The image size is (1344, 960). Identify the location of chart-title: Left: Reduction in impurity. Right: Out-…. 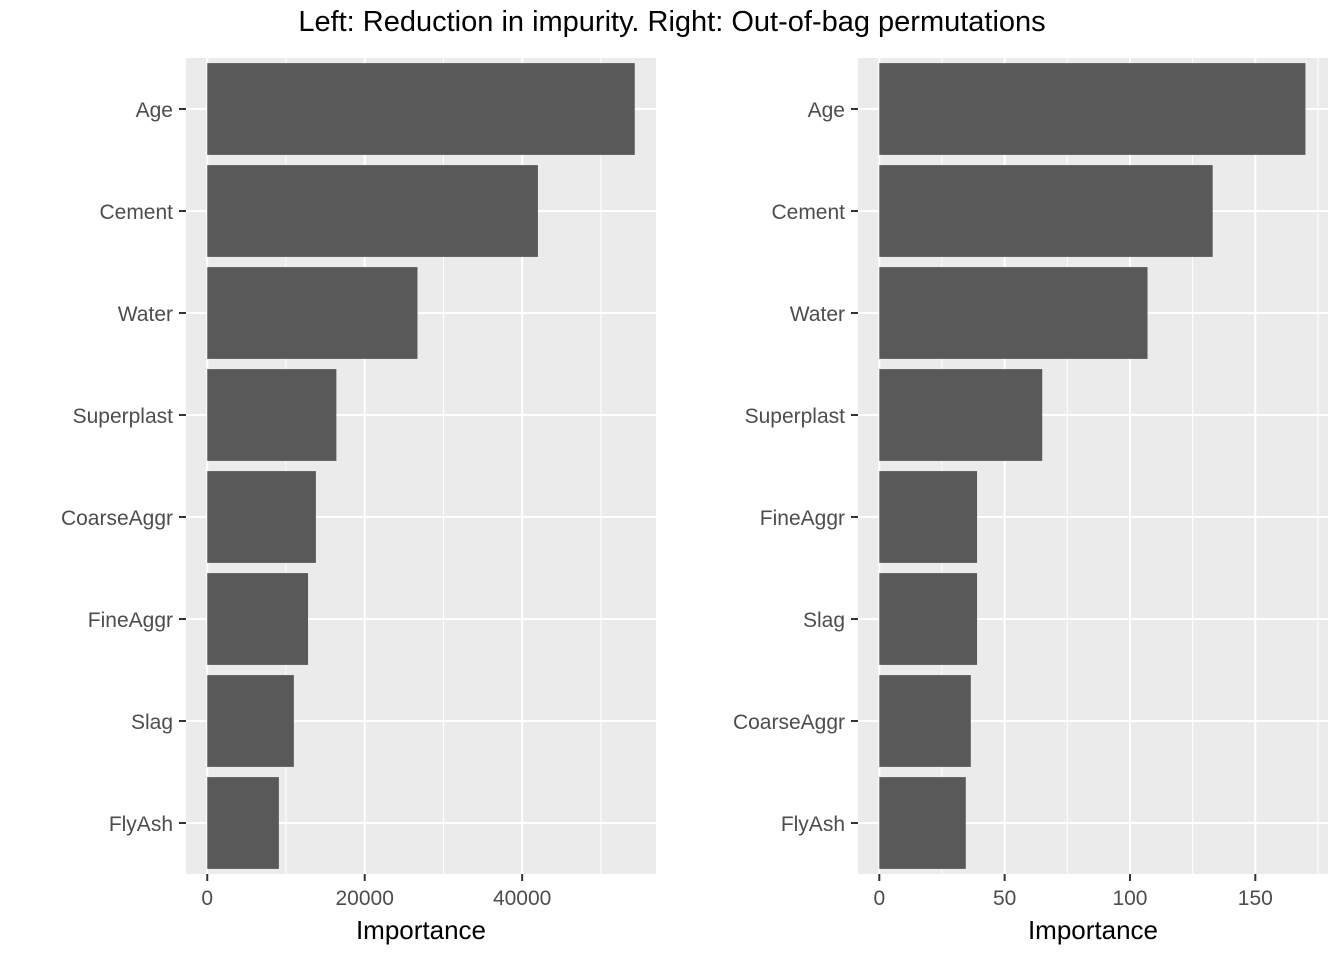
(672, 22).